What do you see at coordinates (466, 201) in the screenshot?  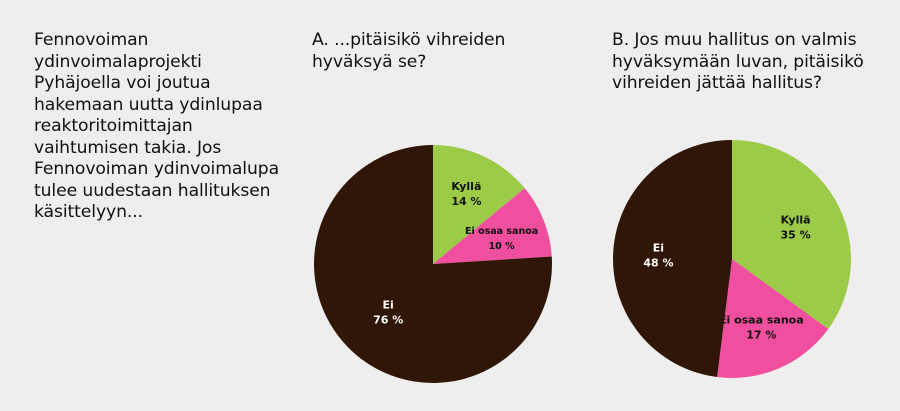 I see `pie-a-value-label-0: 14 %` at bounding box center [466, 201].